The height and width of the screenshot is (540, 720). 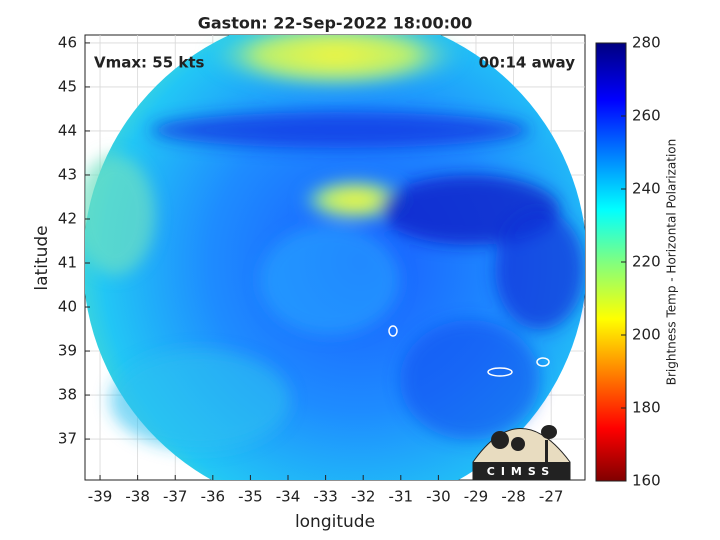 What do you see at coordinates (288, 497) in the screenshot?
I see `x-tick-label: -34` at bounding box center [288, 497].